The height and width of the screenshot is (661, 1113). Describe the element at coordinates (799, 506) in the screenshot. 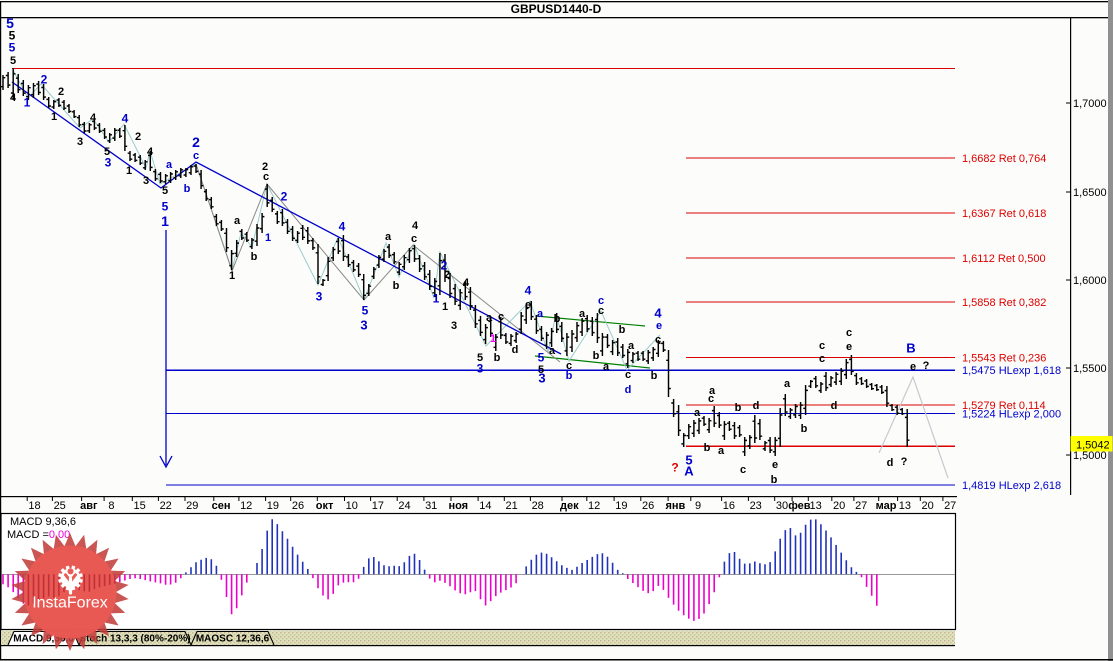

I see `svg-text: фев` at that location.